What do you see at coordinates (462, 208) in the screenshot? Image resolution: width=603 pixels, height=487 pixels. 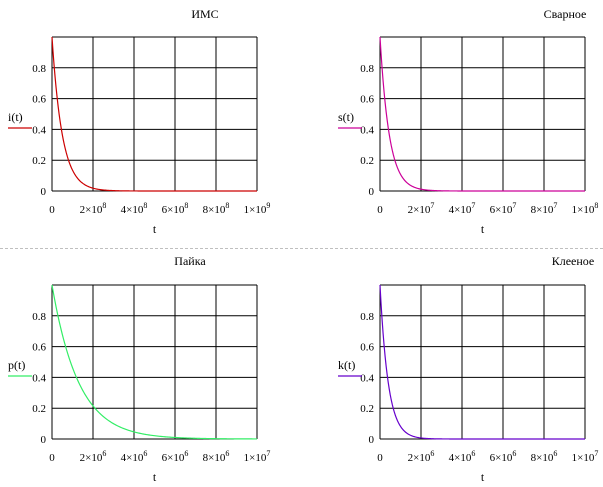 I see `x-tick-label: 4×10⁷` at bounding box center [462, 208].